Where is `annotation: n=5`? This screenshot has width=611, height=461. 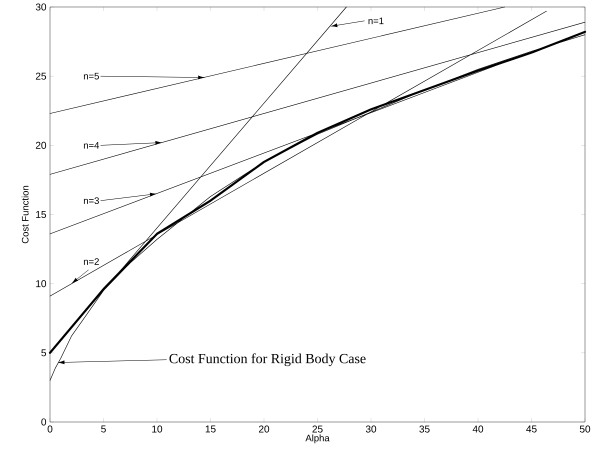 annotation: n=5 is located at coordinates (91, 76).